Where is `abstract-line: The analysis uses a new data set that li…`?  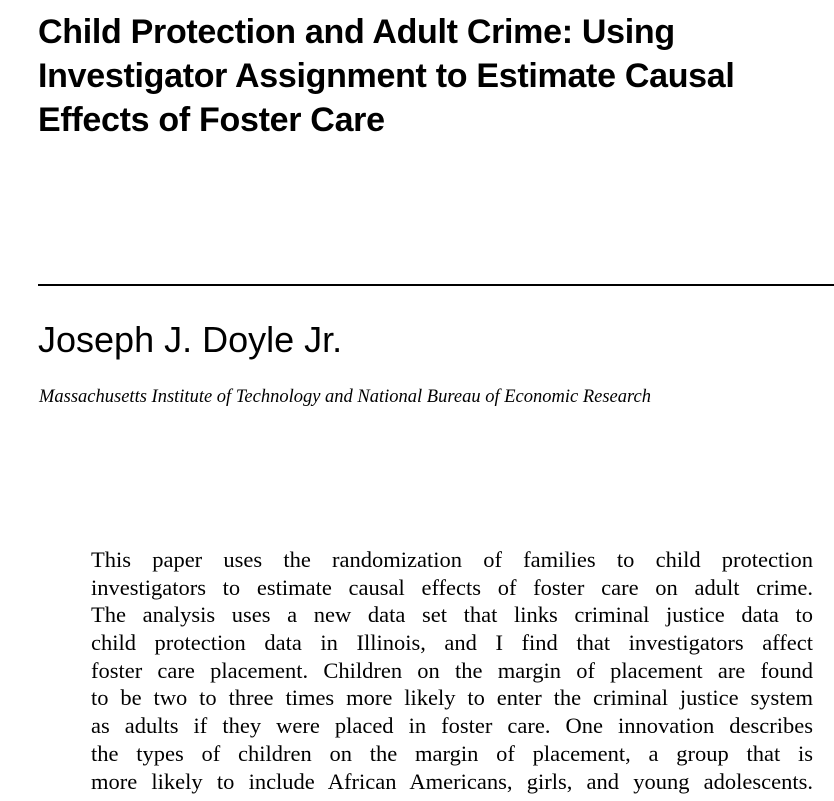 abstract-line: The analysis uses a new data set that li… is located at coordinates (452, 615).